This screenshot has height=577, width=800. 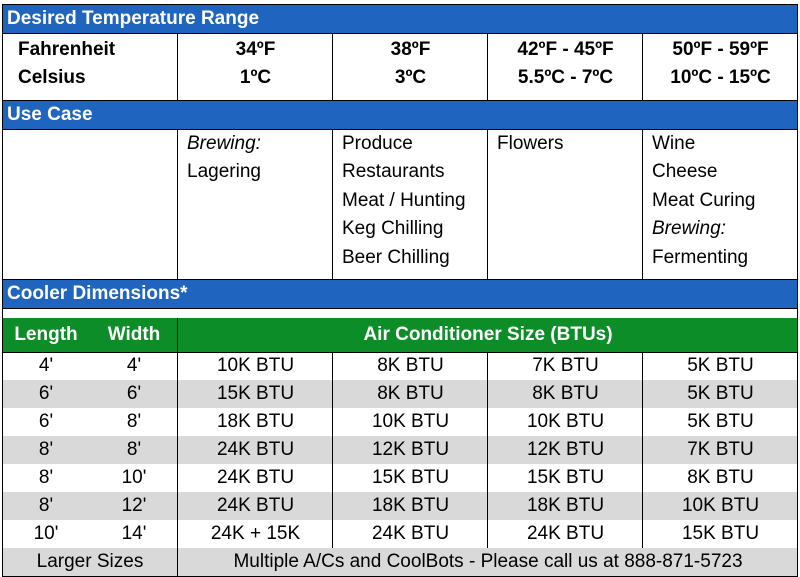 I want to click on use-case-item: Wine, so click(x=674, y=143).